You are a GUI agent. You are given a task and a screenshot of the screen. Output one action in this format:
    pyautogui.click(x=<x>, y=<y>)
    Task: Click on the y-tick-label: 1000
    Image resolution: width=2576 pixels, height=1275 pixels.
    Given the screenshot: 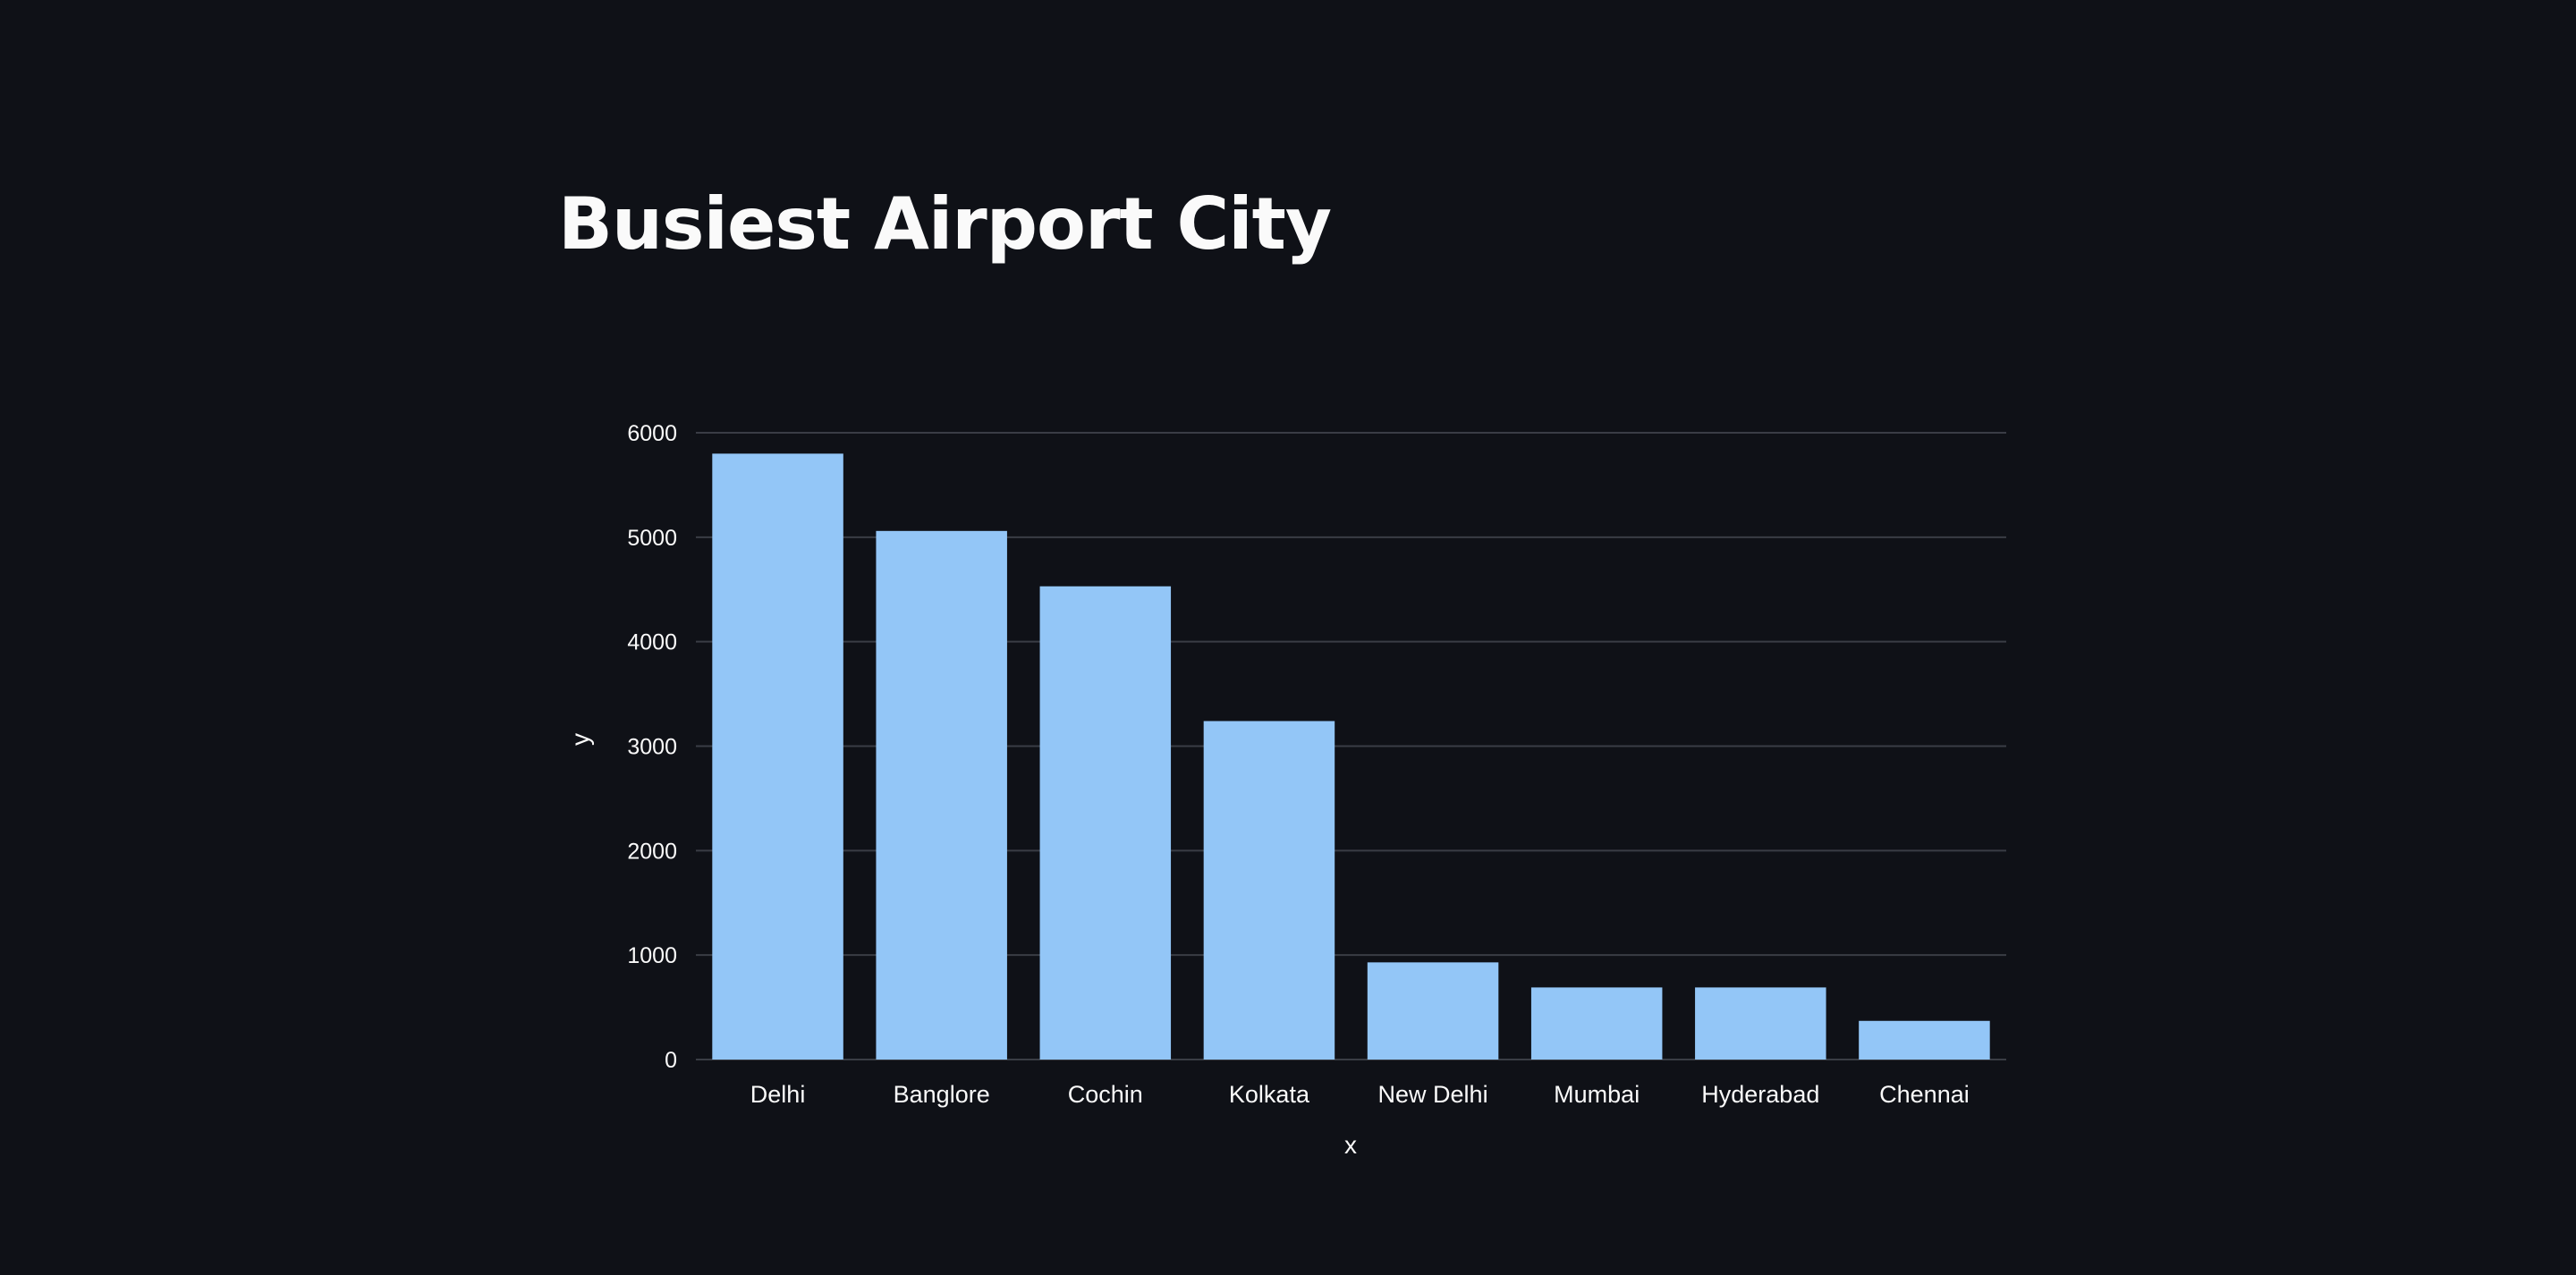 What is the action you would take?
    pyautogui.click(x=652, y=956)
    